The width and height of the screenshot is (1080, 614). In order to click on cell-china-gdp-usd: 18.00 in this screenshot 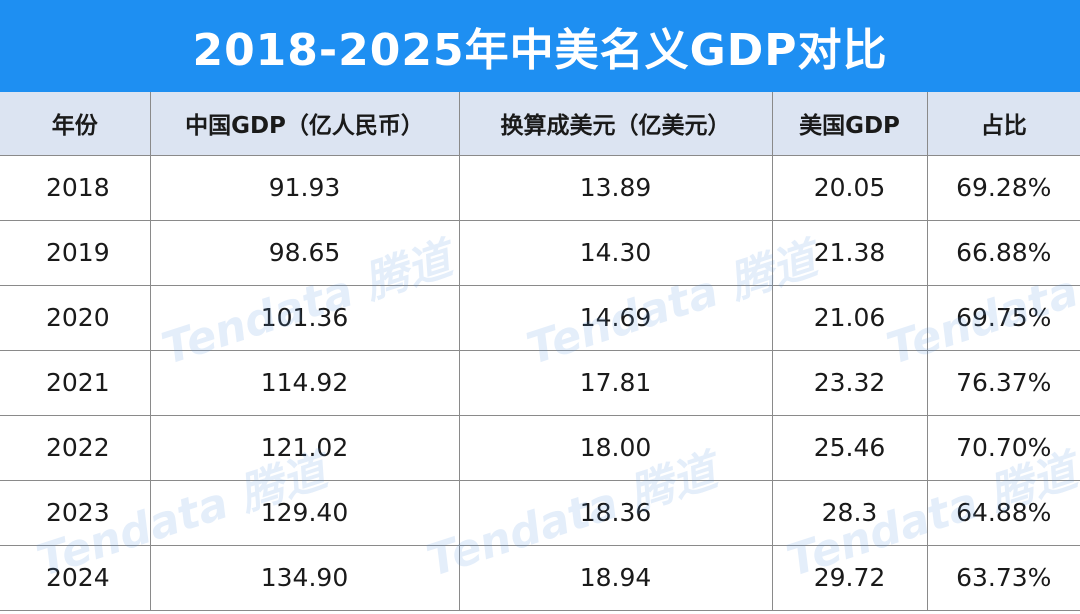, I will do `click(615, 447)`.